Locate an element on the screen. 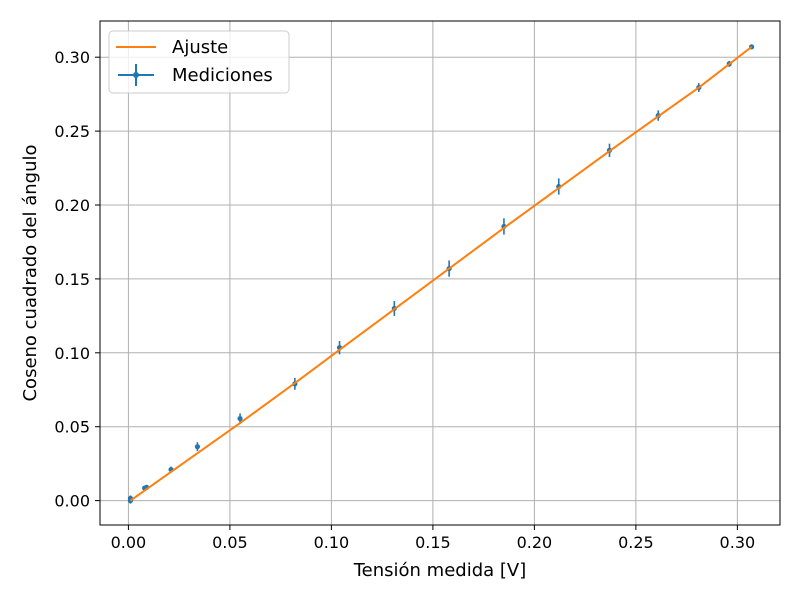 This screenshot has width=800, height=600. y-axis: 0.00 0.05 0.10 0.15 0.20 0.25 0.30 is located at coordinates (77, 279).